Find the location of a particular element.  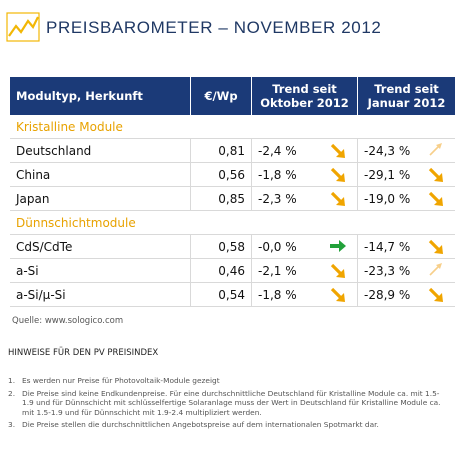

price: 0,46 is located at coordinates (221, 270).